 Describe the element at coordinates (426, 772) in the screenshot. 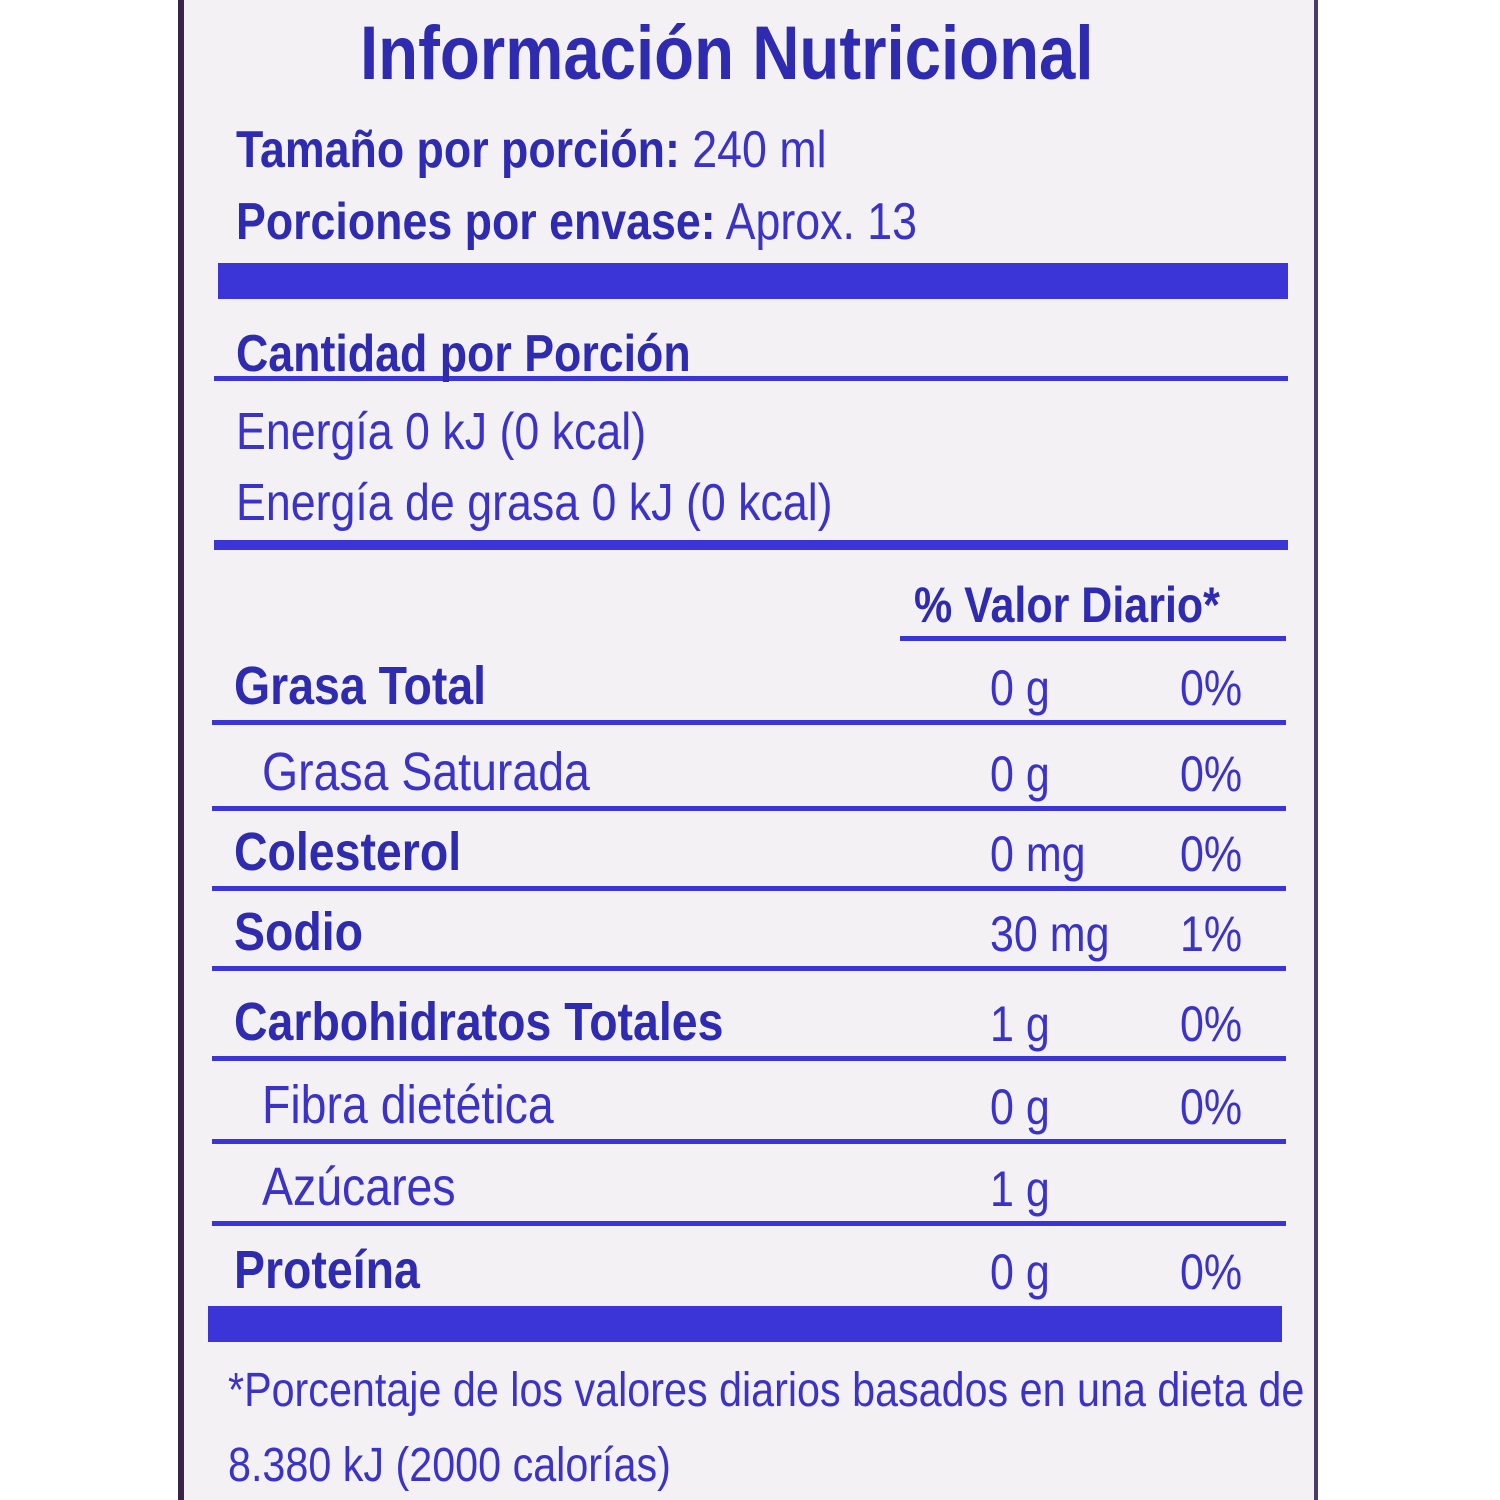

I see `nutrient-name: Grasa Saturada` at that location.